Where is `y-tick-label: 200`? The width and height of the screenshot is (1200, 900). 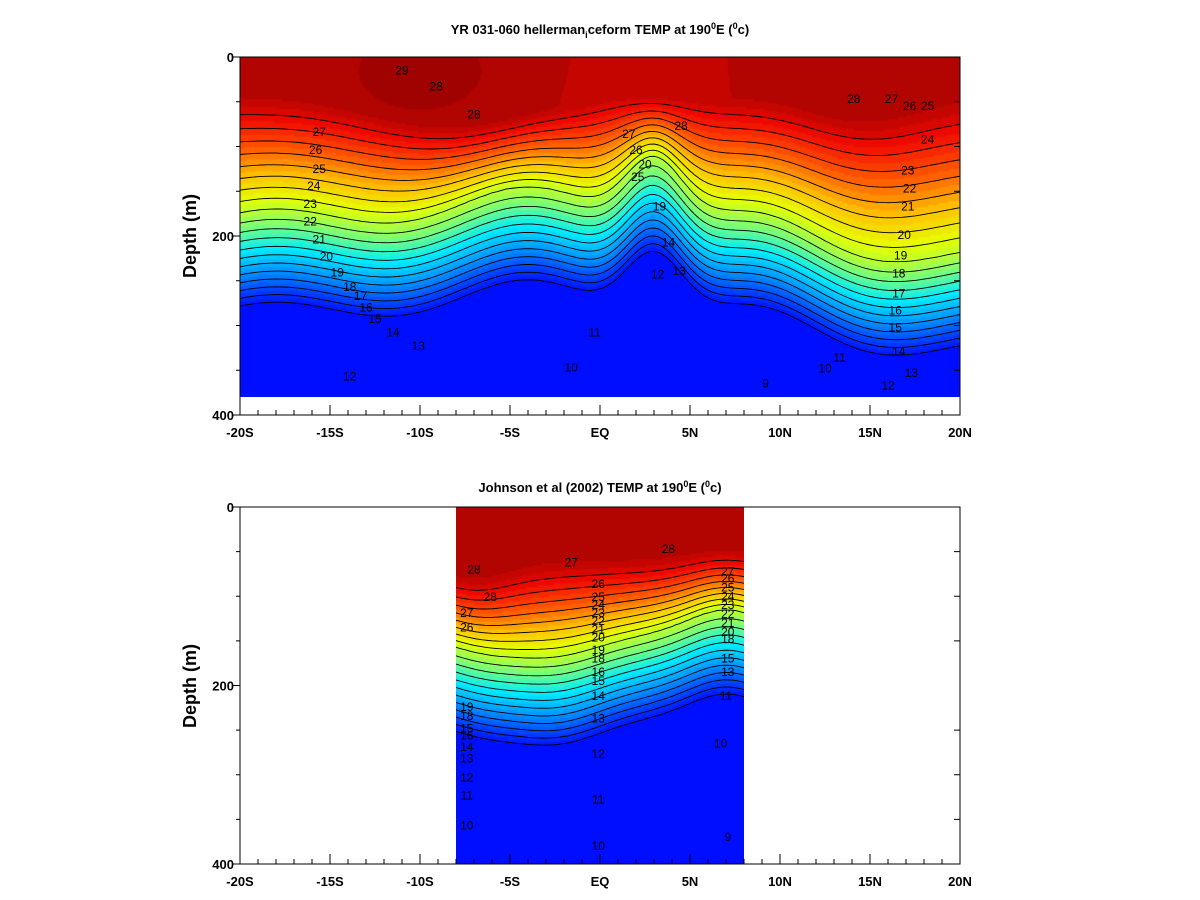 y-tick-label: 200 is located at coordinates (223, 686).